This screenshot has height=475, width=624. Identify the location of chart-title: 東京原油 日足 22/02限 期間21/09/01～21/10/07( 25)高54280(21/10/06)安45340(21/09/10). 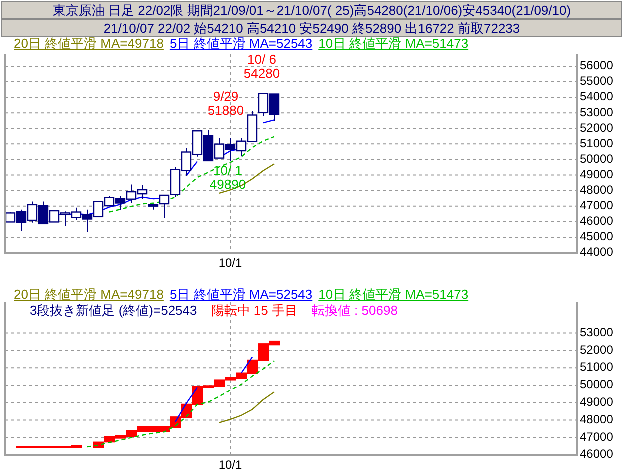
(312, 10).